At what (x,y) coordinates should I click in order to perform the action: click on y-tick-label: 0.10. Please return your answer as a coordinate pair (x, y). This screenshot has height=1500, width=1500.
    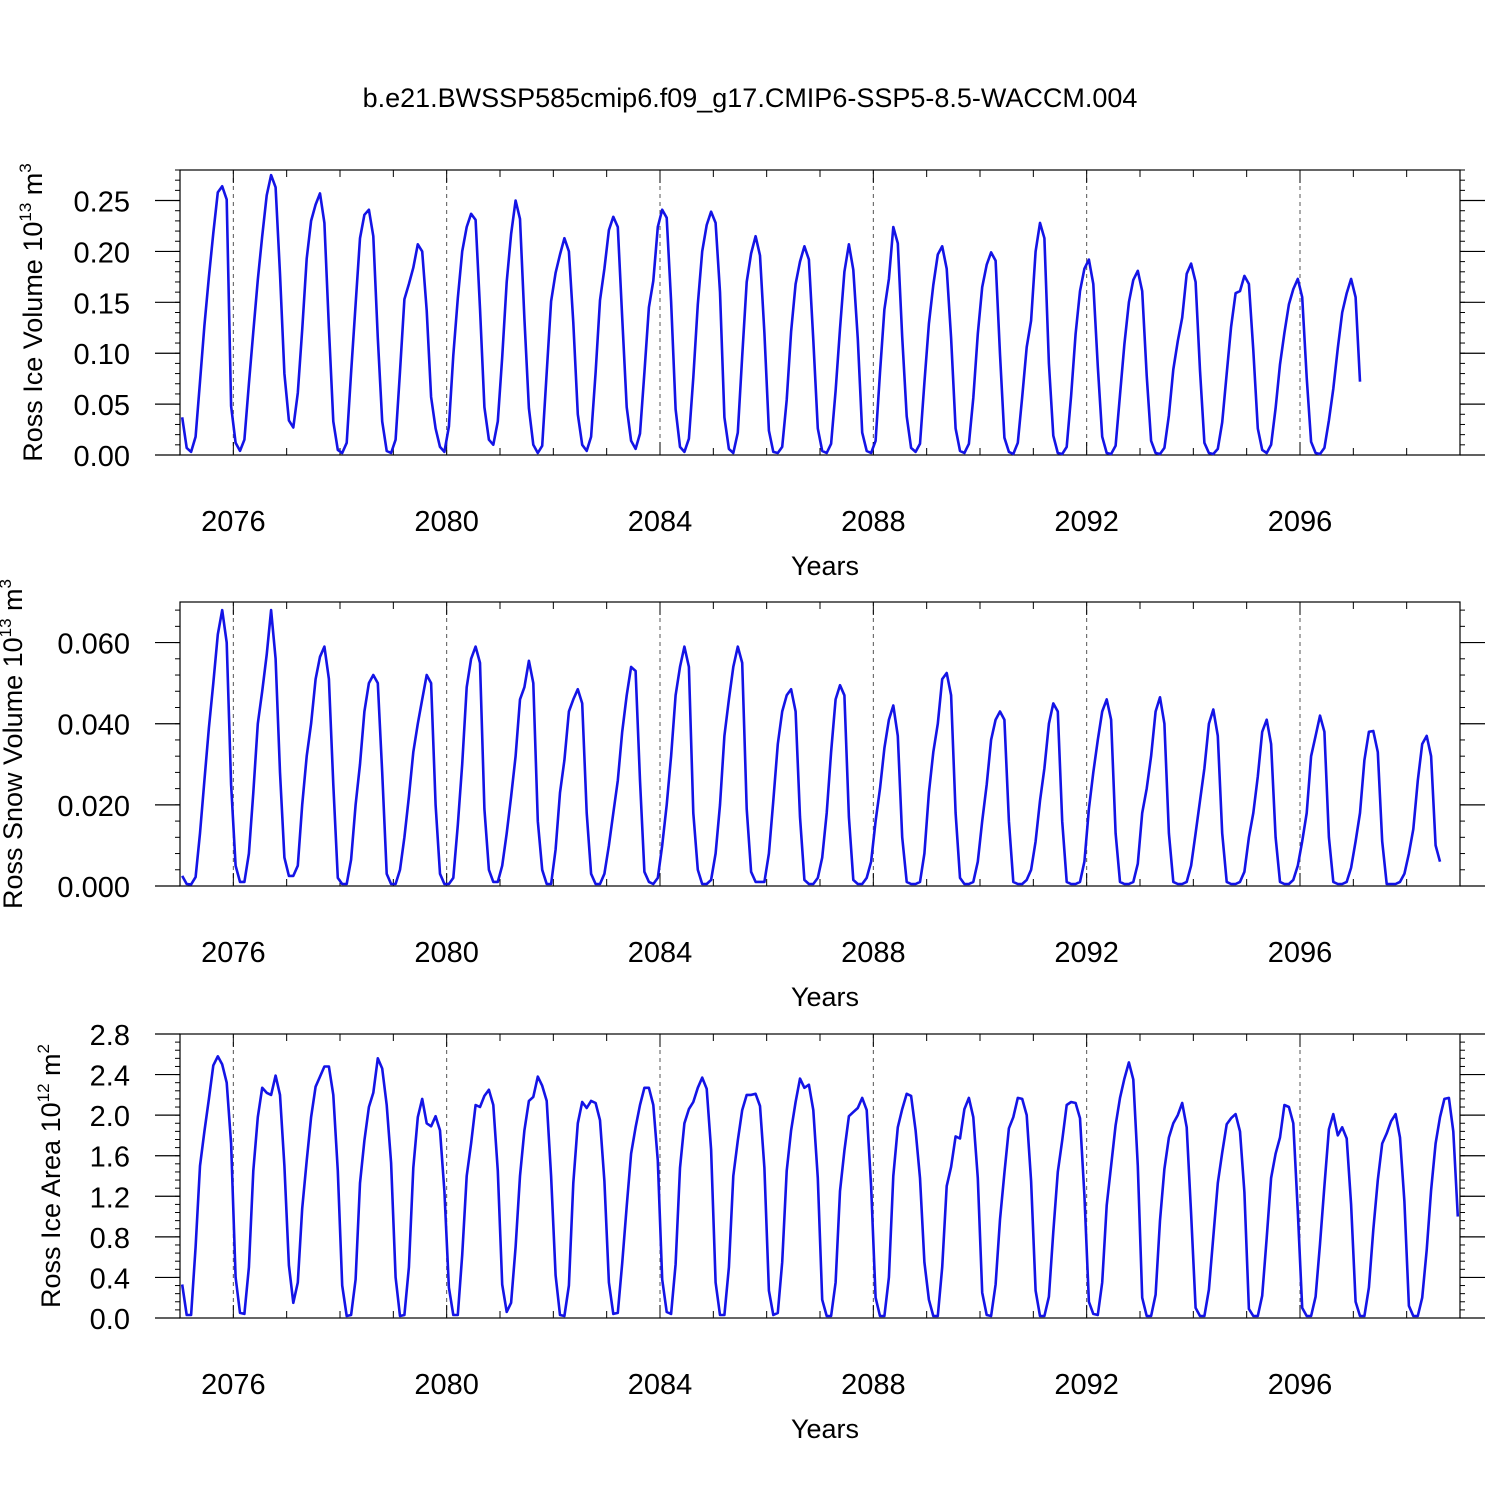
    Looking at the image, I should click on (102, 355).